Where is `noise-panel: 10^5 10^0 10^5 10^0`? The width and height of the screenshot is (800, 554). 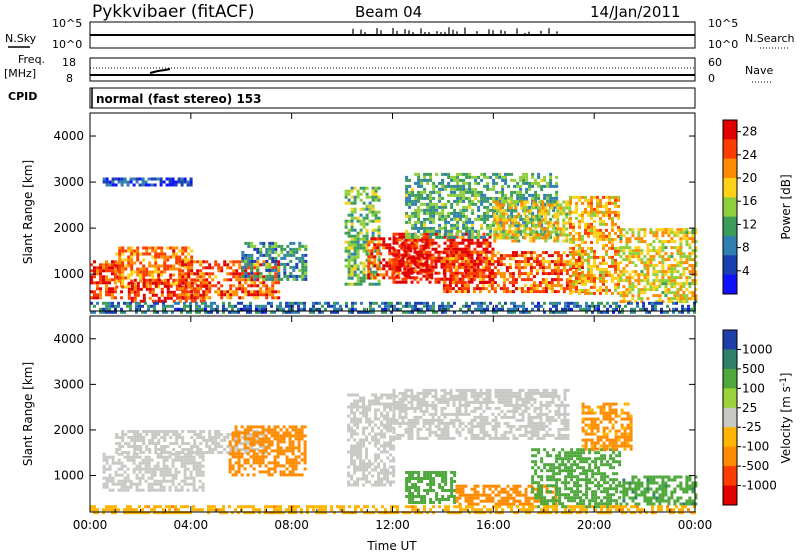 noise-panel: 10^5 10^0 10^5 10^0 is located at coordinates (395, 34).